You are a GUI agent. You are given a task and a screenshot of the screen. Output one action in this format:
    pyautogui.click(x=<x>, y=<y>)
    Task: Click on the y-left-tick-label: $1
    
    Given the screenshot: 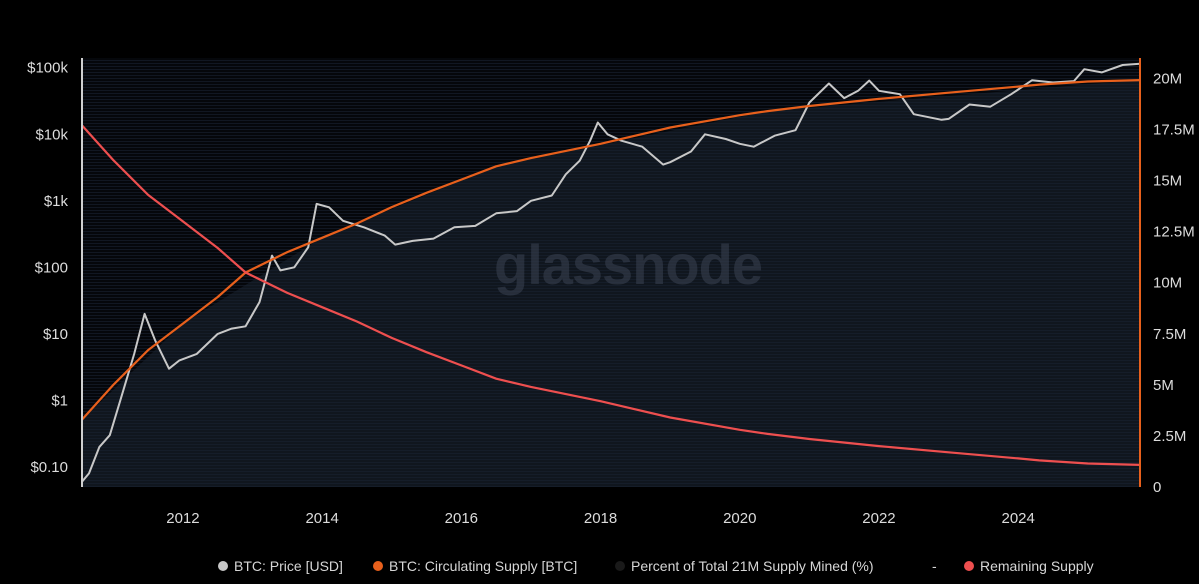 What is the action you would take?
    pyautogui.click(x=59, y=400)
    